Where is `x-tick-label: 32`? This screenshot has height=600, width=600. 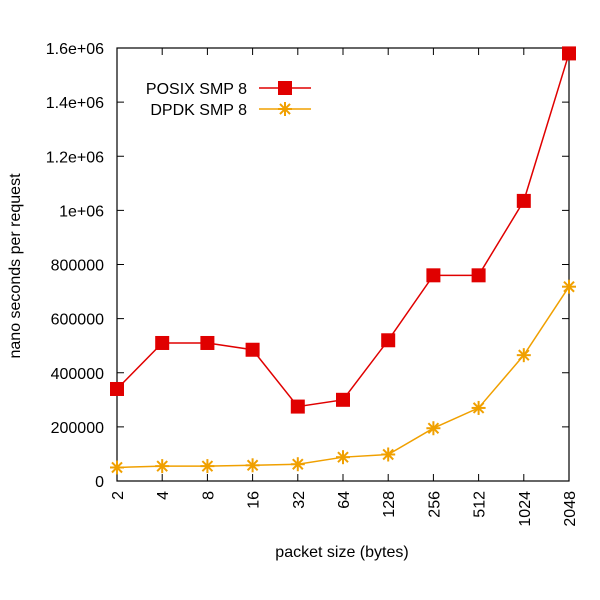 x-tick-label: 32 is located at coordinates (299, 500).